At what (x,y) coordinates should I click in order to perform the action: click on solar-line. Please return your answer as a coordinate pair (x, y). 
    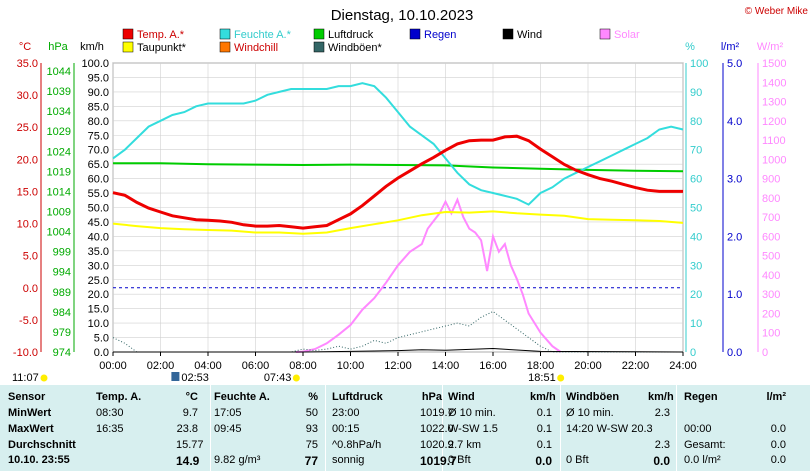
    Looking at the image, I should click on (428, 275).